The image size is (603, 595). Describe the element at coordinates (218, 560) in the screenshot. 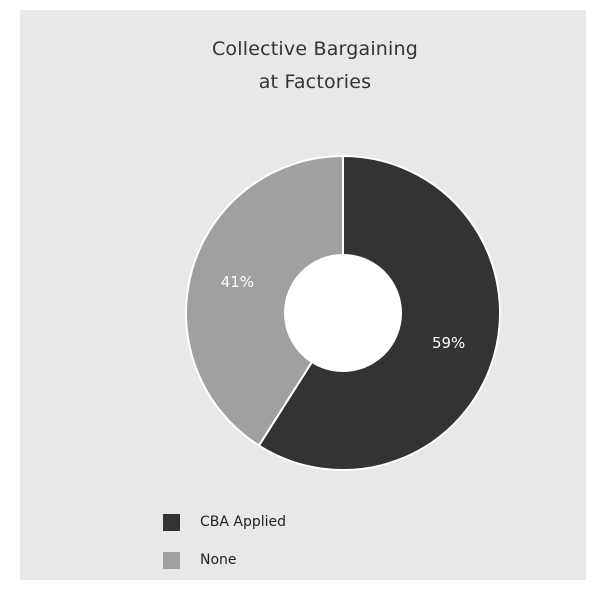

I see `legend-label-none: None` at that location.